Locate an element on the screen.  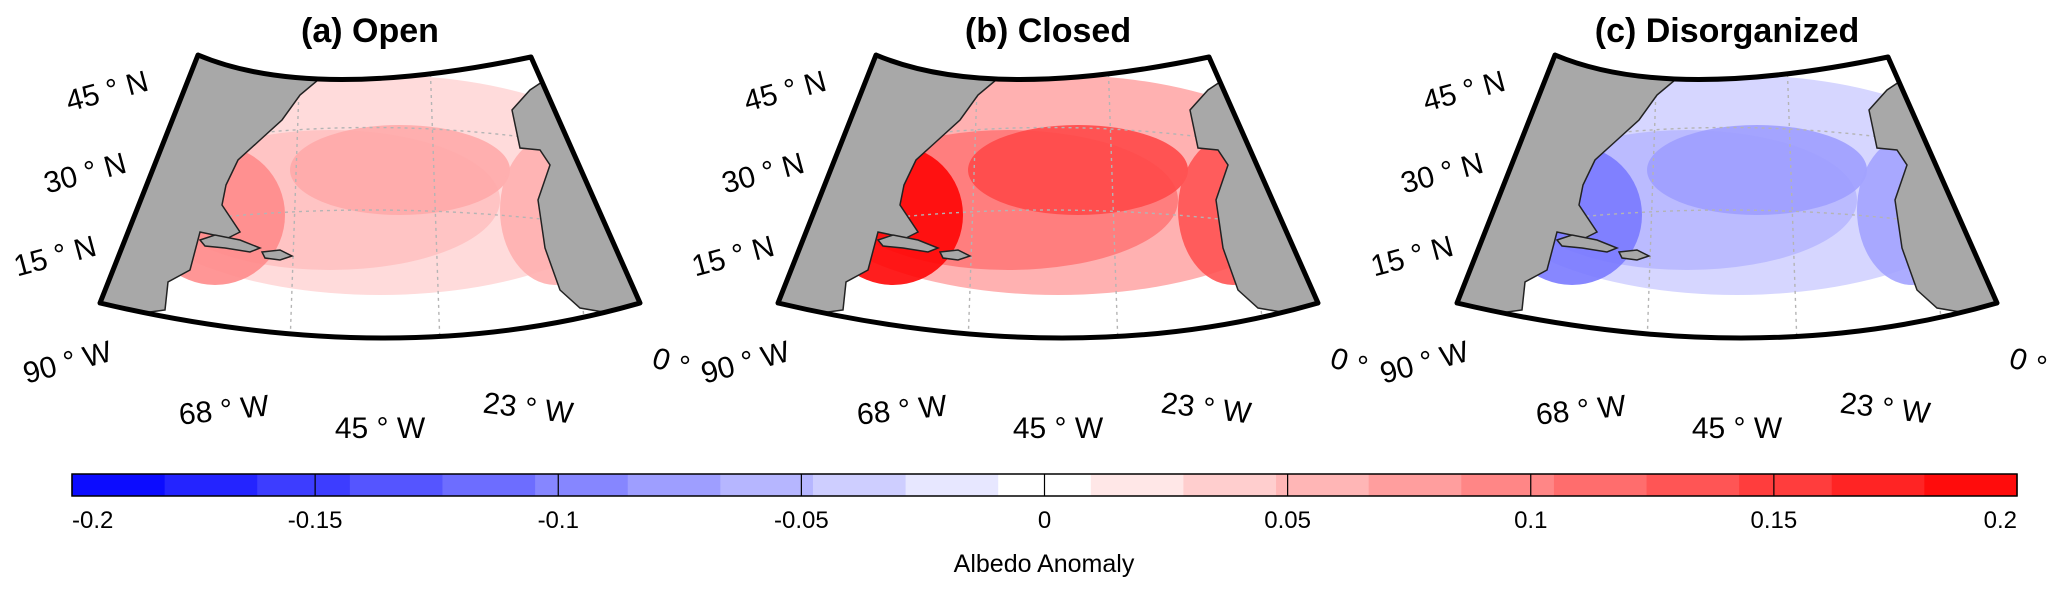
panel-title: (a) Open is located at coordinates (370, 31).